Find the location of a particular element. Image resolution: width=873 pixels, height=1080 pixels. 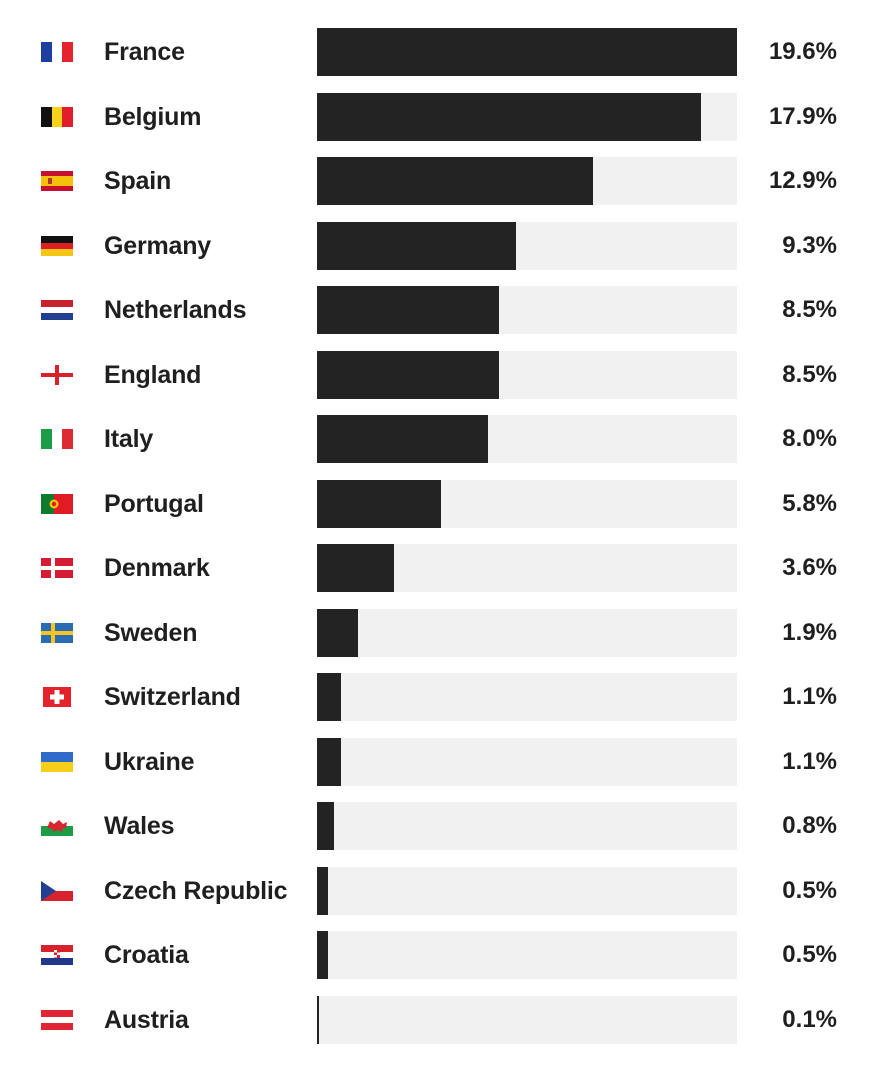

category-label: Italy is located at coordinates (129, 439).